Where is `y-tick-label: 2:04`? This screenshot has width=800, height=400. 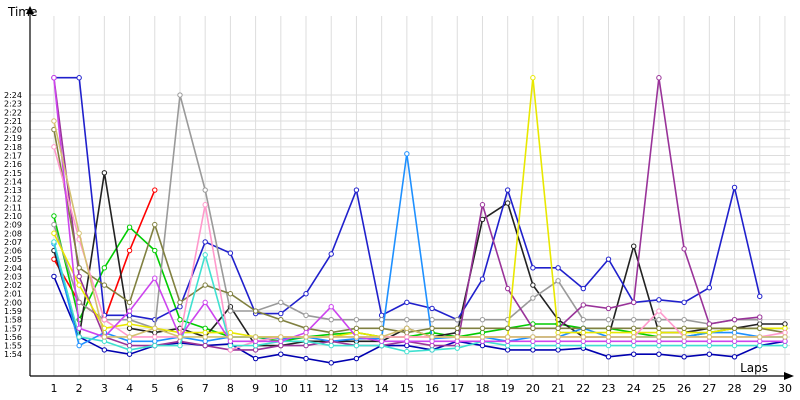 y-tick-label: 2:04 is located at coordinates (13, 268).